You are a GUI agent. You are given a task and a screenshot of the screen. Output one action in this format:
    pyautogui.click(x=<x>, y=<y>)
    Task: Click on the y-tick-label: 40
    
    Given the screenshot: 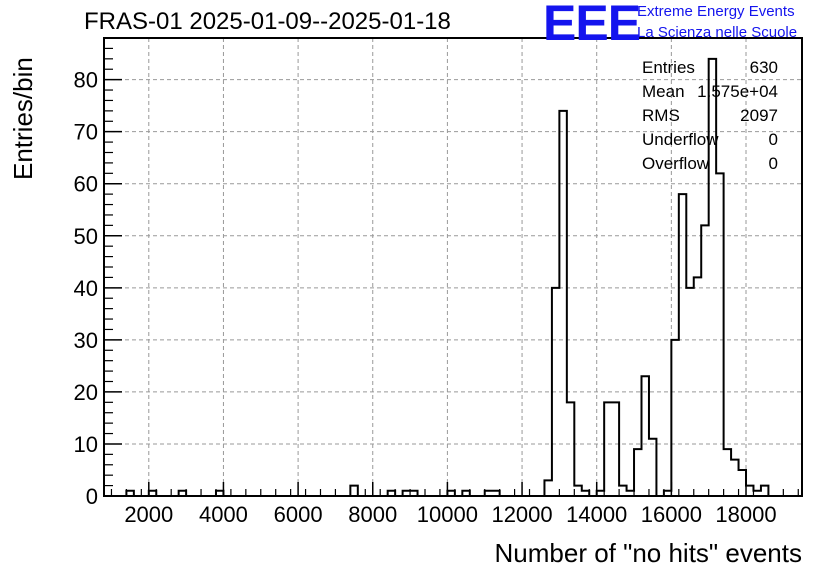 What is the action you would take?
    pyautogui.click(x=86, y=288)
    